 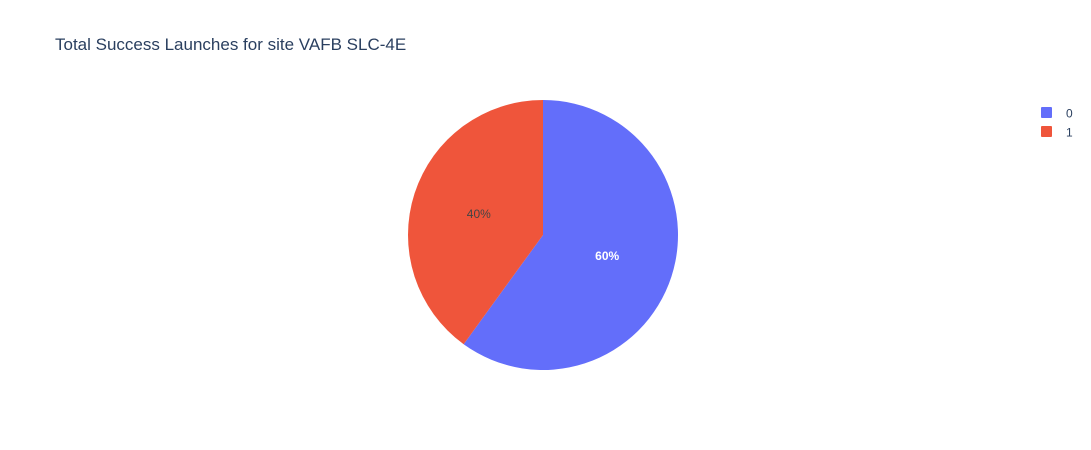 What do you see at coordinates (1057, 133) in the screenshot?
I see `legend-item-1: 1` at bounding box center [1057, 133].